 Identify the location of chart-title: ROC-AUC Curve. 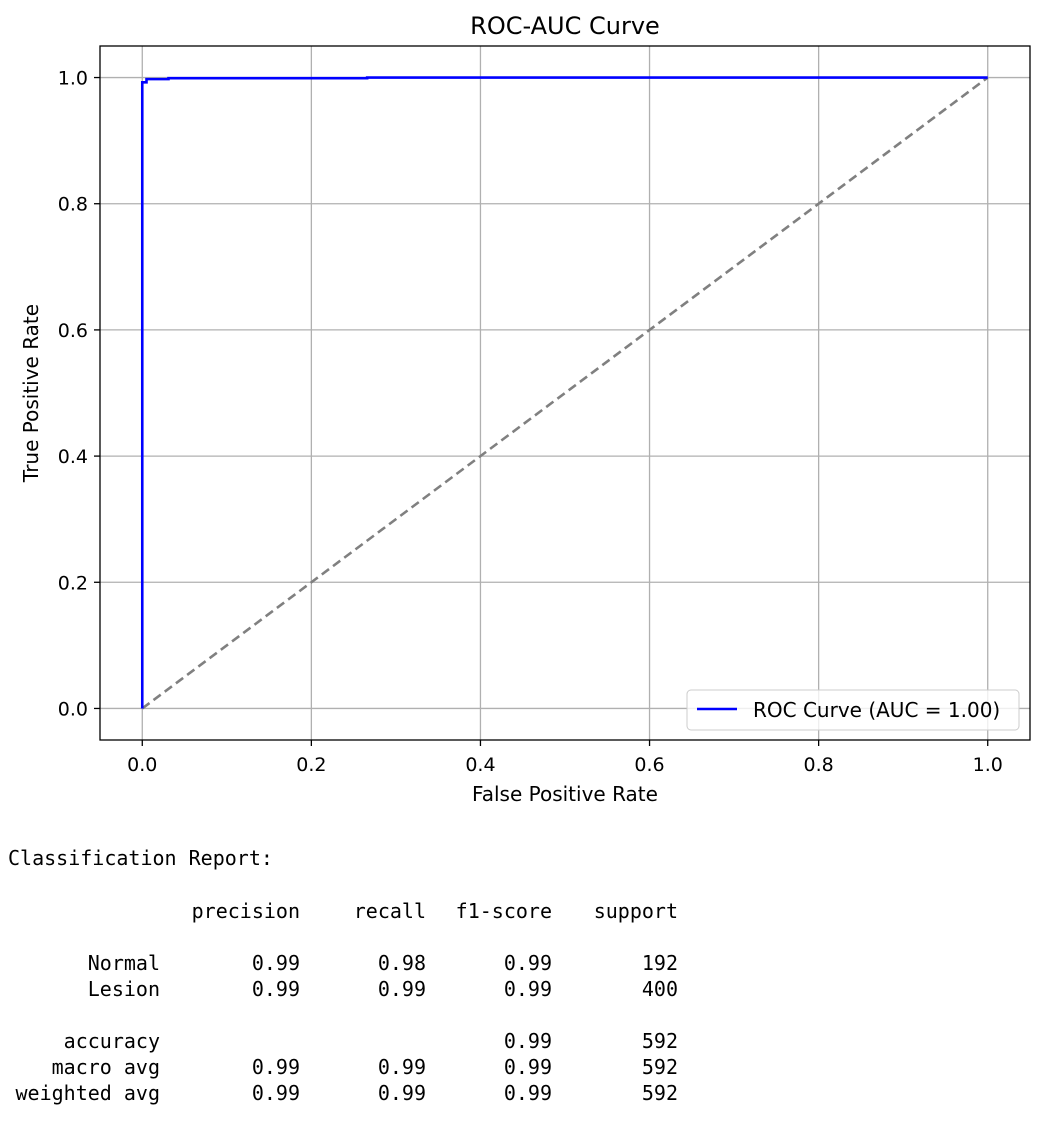
(565, 26).